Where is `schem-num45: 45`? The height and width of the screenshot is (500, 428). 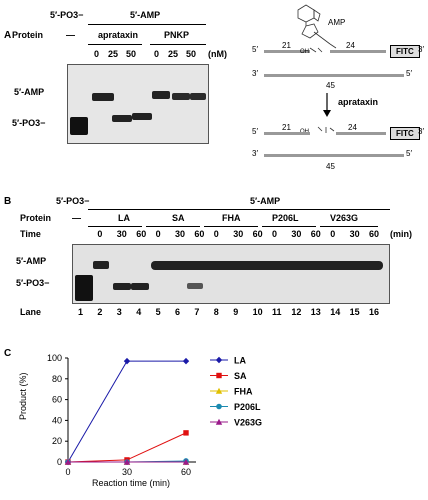 schem-num45: 45 is located at coordinates (330, 85).